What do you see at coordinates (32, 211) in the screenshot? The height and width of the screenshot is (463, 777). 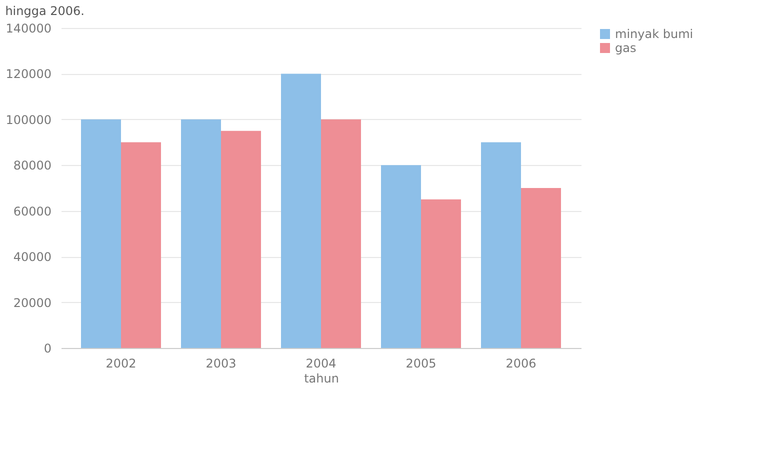 I see `y-tick-label: 60000` at bounding box center [32, 211].